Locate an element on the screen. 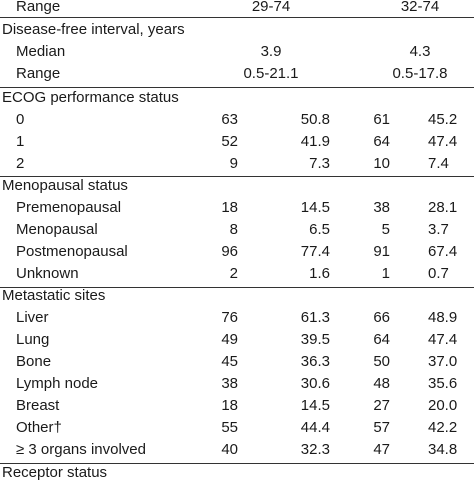 Image resolution: width=474 pixels, height=482 pixels. pct-group2: 45.2 is located at coordinates (443, 119).